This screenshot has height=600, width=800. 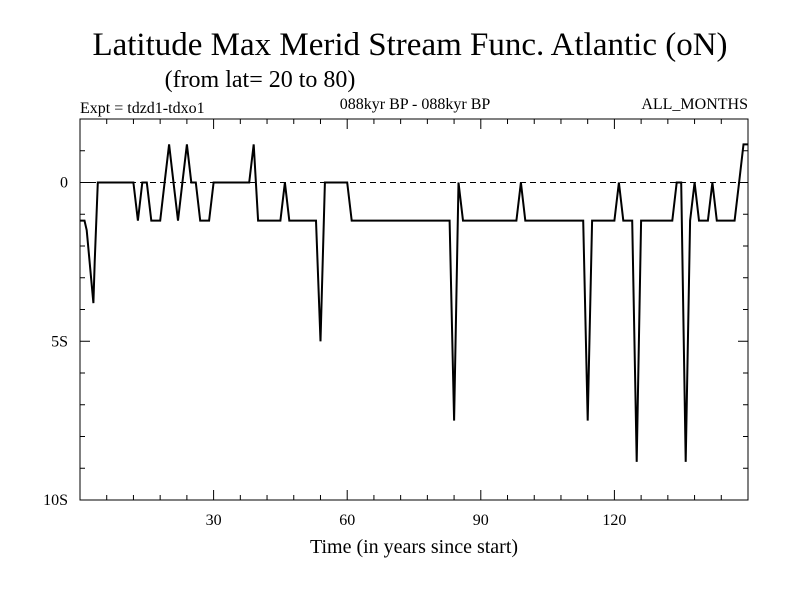 What do you see at coordinates (214, 520) in the screenshot?
I see `x-tick-label: 30` at bounding box center [214, 520].